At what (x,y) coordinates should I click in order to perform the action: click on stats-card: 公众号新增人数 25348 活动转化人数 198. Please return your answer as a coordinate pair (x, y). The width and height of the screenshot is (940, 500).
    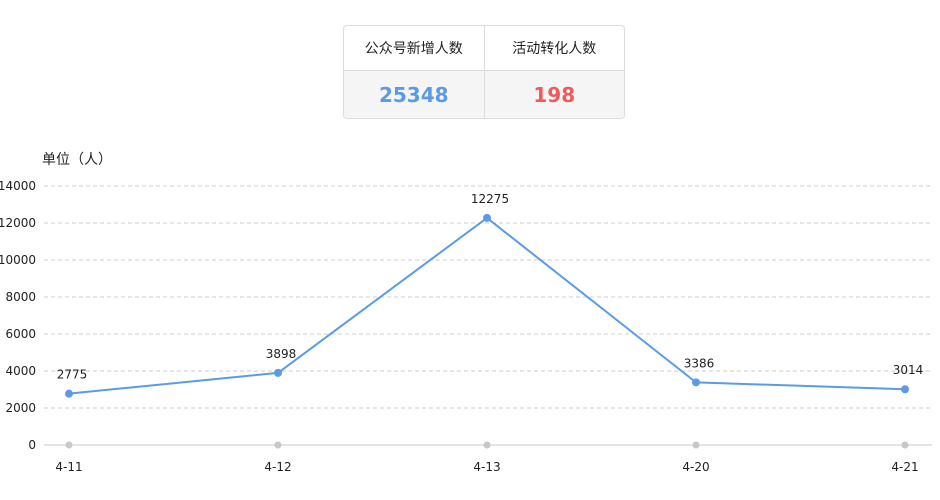
    Looking at the image, I should click on (484, 72).